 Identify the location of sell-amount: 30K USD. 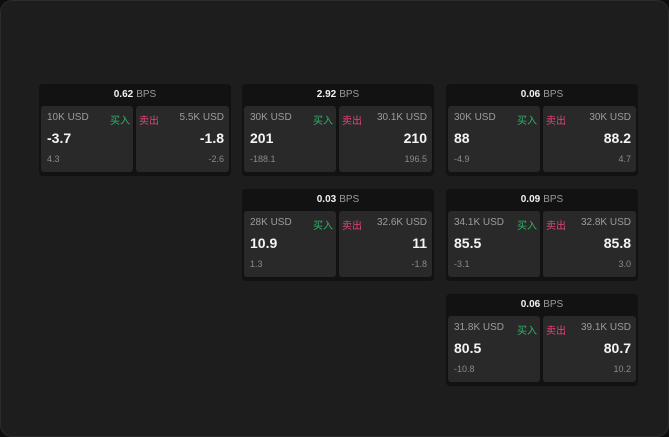
(610, 117).